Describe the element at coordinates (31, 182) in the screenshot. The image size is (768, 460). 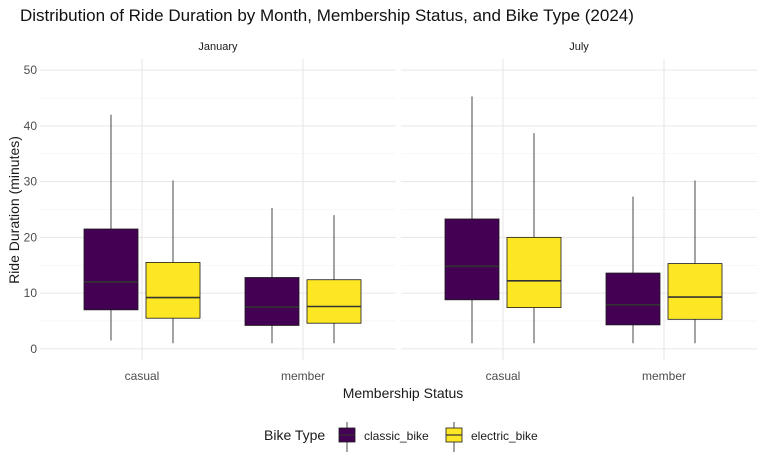
I see `y-tick-label: 30` at that location.